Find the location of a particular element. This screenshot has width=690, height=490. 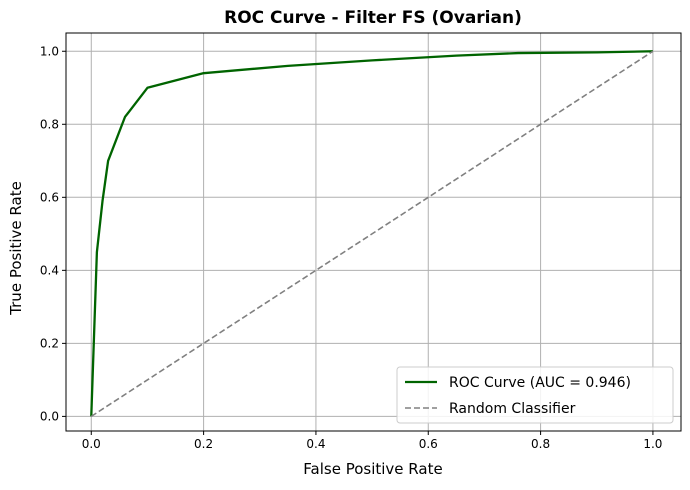

legend-box is located at coordinates (535, 395).